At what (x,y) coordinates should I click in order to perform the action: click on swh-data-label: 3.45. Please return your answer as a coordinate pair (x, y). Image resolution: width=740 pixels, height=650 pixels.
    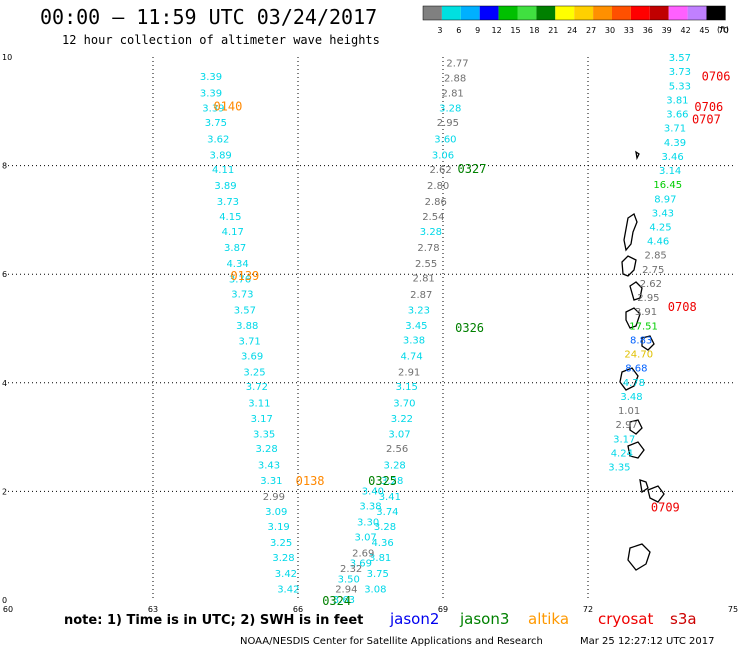
    Looking at the image, I should click on (416, 326).